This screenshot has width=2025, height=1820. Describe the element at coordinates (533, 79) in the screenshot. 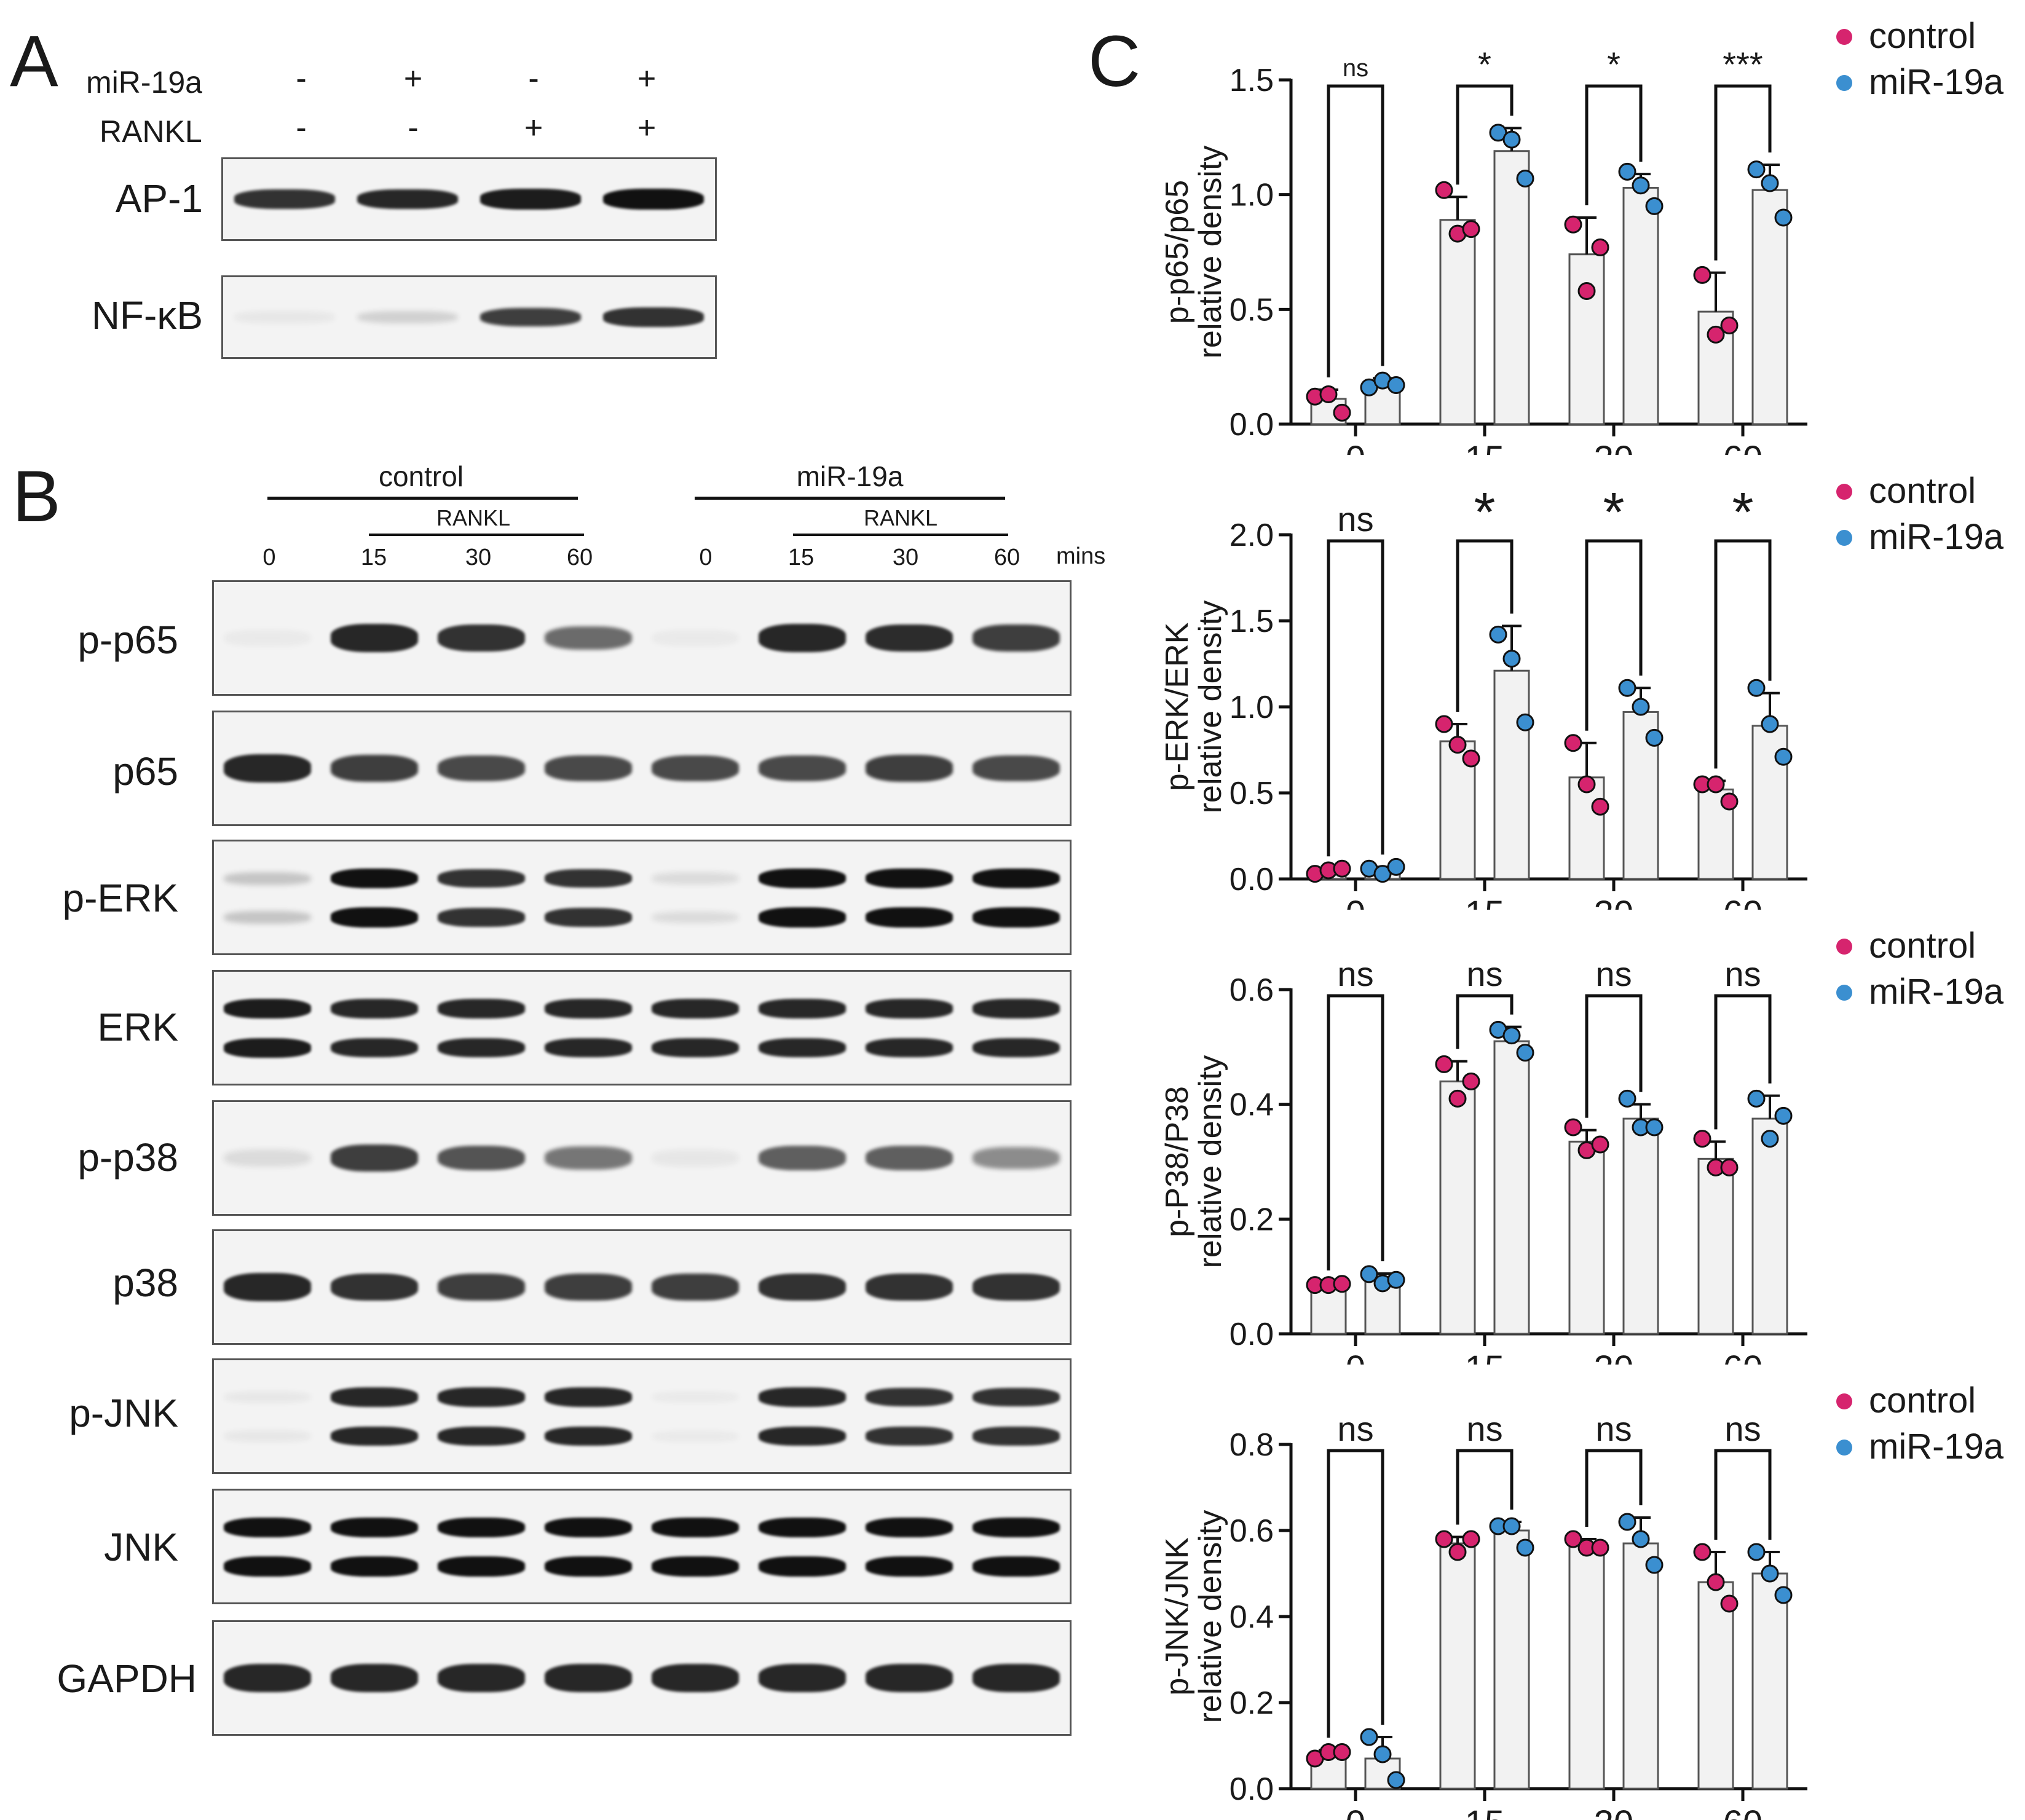

I see `sign-mir19a-lane-3: -` at that location.